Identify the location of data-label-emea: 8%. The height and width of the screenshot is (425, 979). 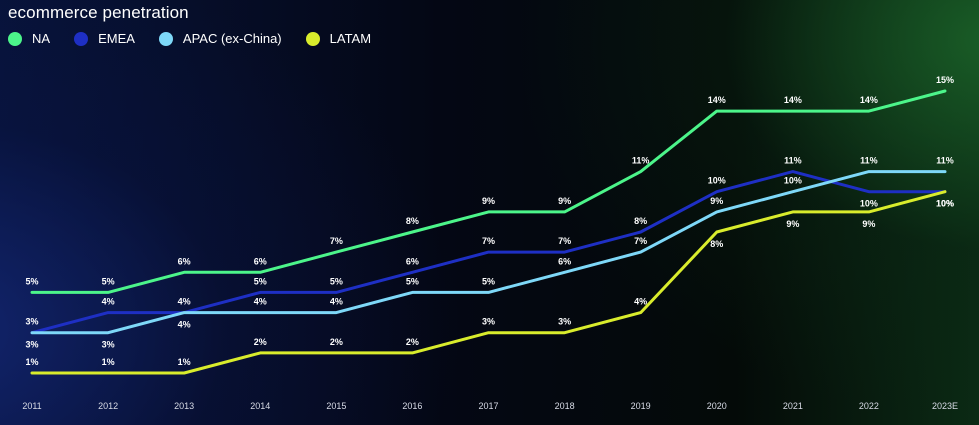
(640, 221).